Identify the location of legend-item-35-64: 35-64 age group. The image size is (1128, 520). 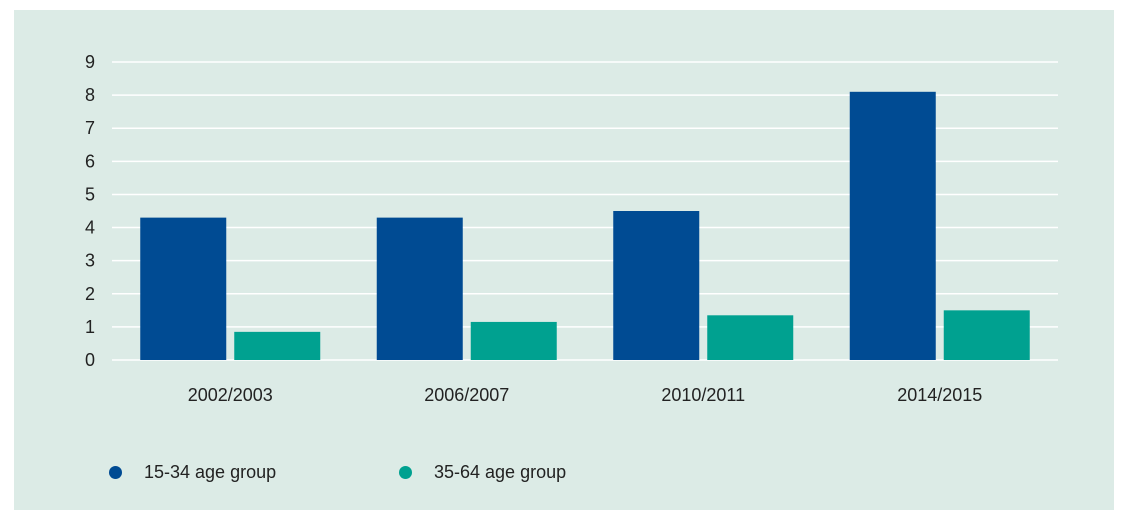
(482, 472).